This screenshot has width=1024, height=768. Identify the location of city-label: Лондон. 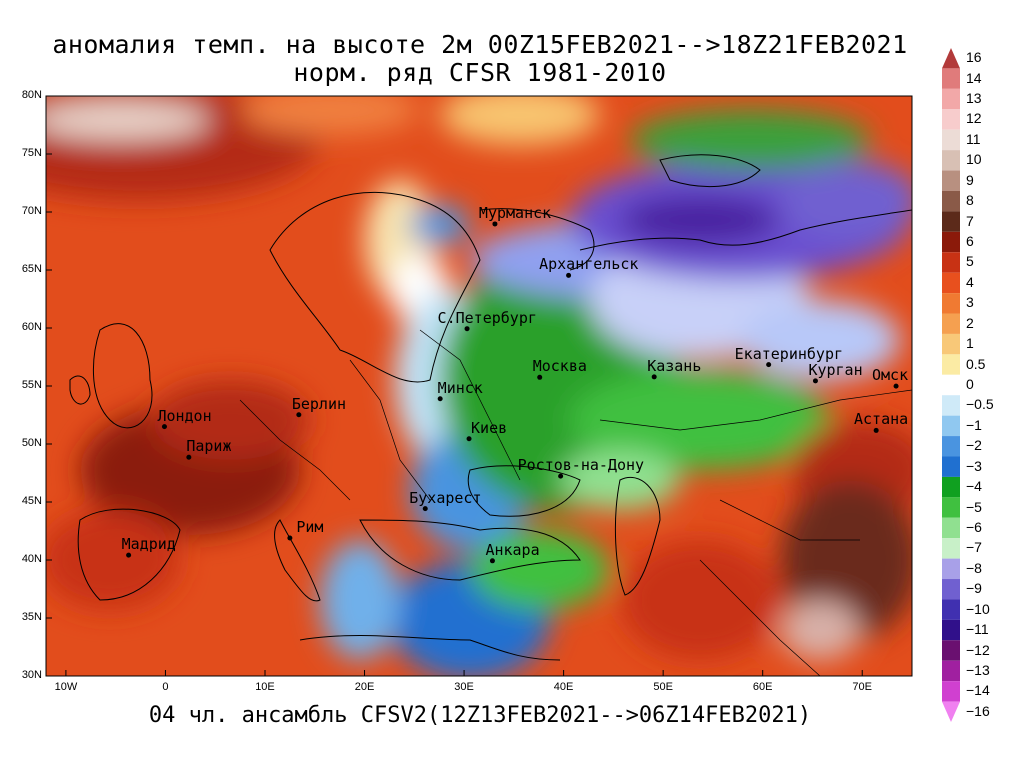
(184, 415).